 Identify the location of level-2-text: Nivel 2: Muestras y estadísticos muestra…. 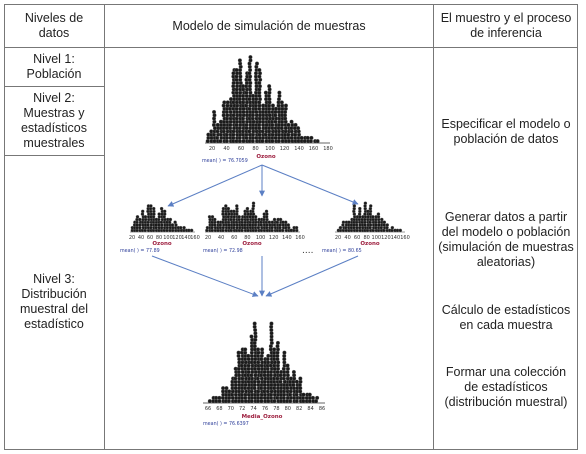
(53, 120).